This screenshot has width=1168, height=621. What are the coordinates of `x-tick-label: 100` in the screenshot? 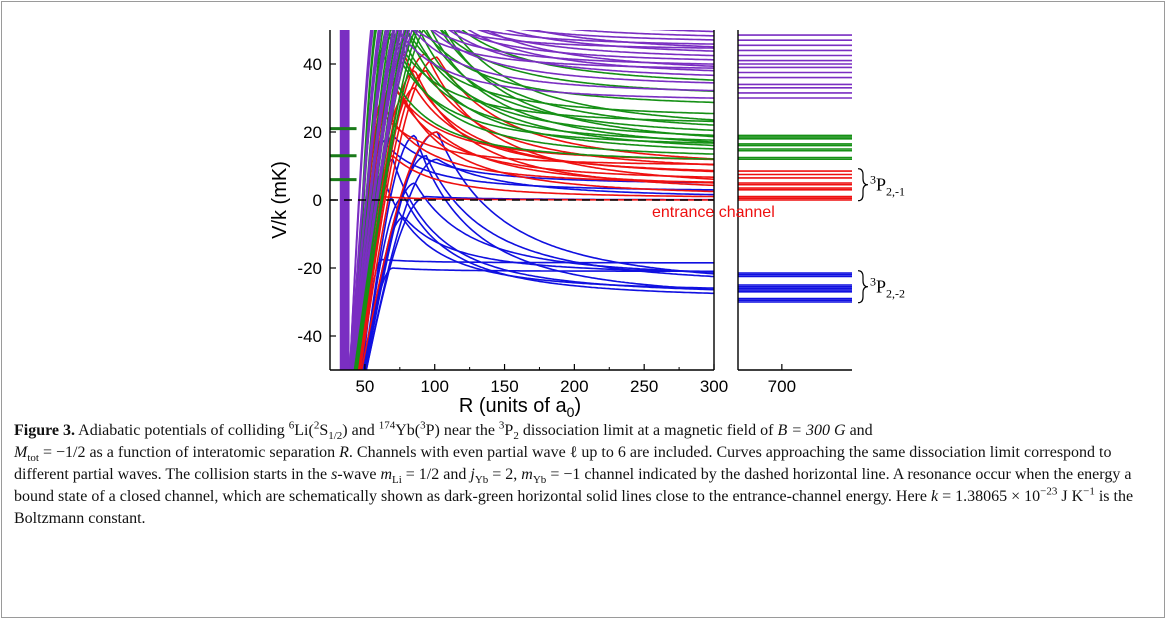 It's located at (435, 386).